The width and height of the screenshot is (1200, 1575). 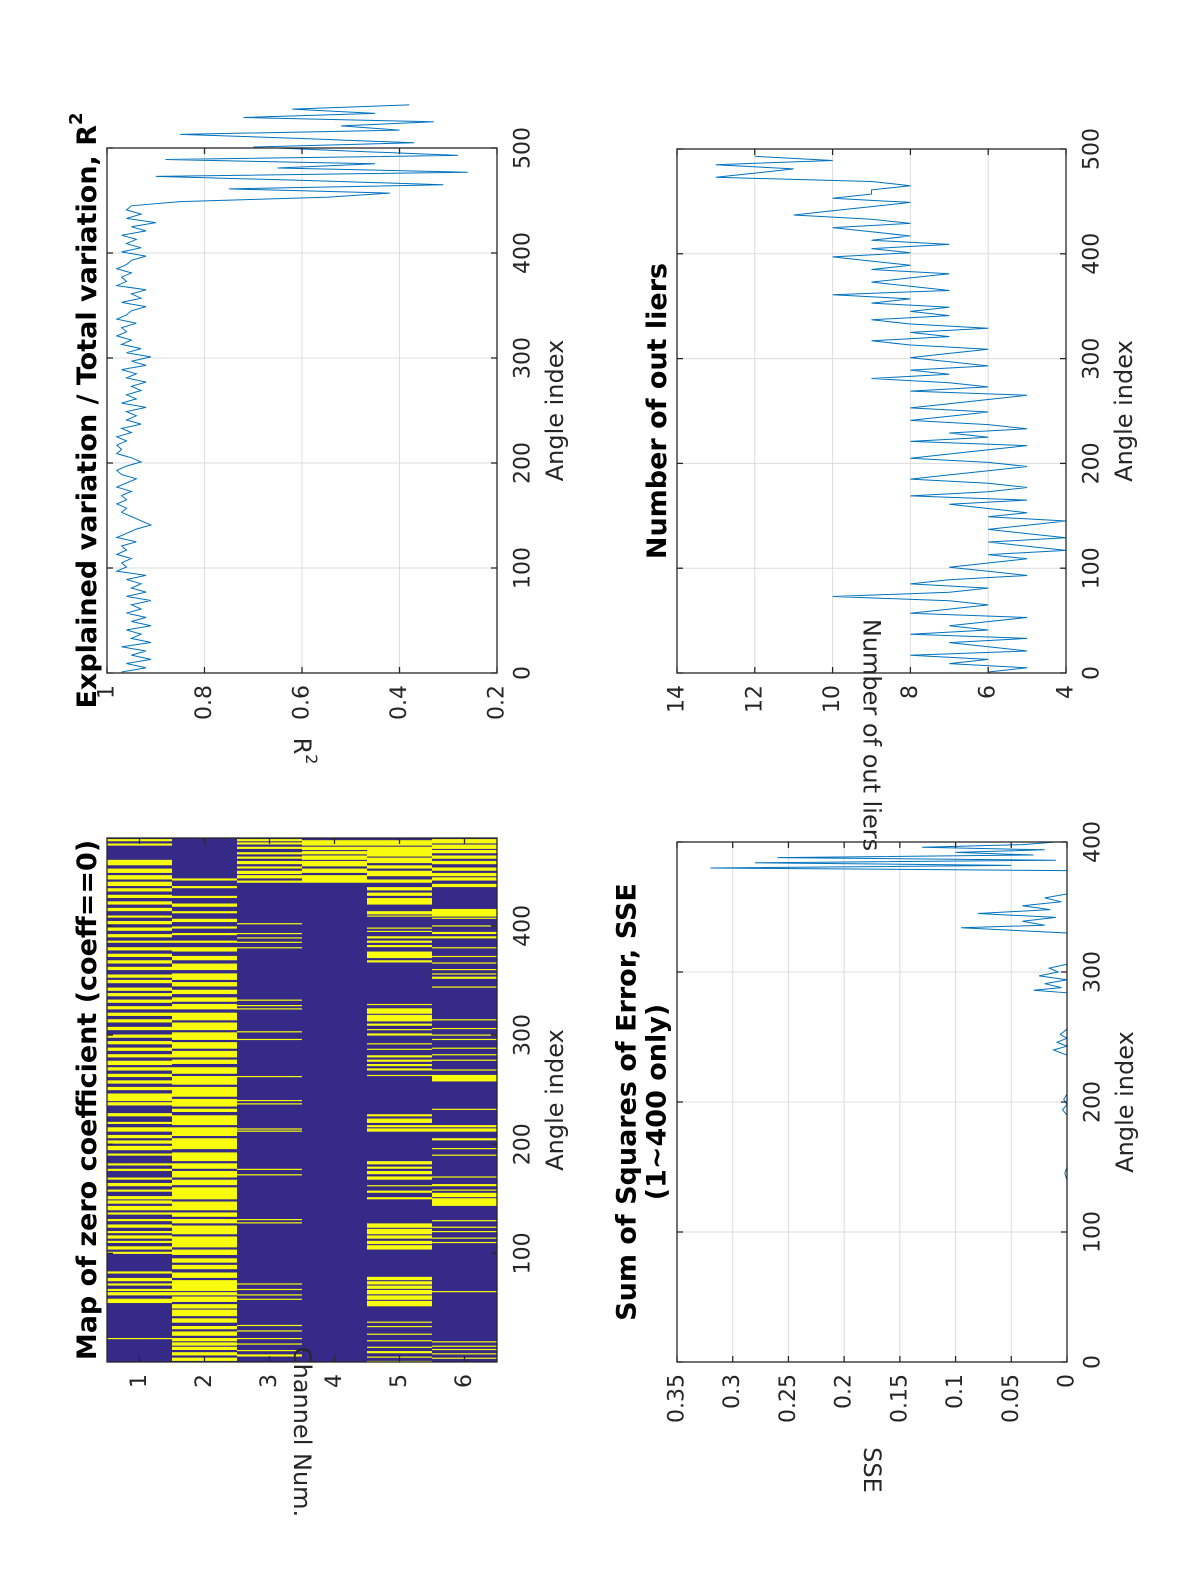 I want to click on y-tick-label: 0.3, so click(x=732, y=1391).